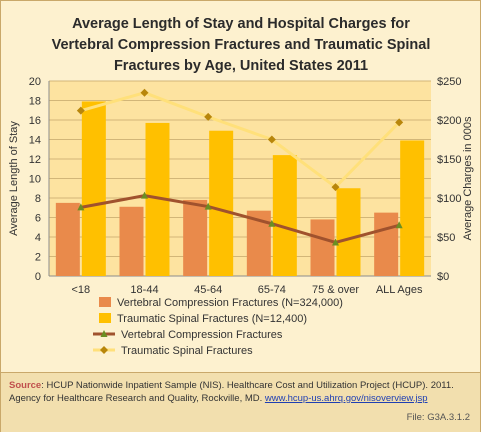 The height and width of the screenshot is (432, 481). What do you see at coordinates (38, 258) in the screenshot?
I see `y-tick-label: 2` at bounding box center [38, 258].